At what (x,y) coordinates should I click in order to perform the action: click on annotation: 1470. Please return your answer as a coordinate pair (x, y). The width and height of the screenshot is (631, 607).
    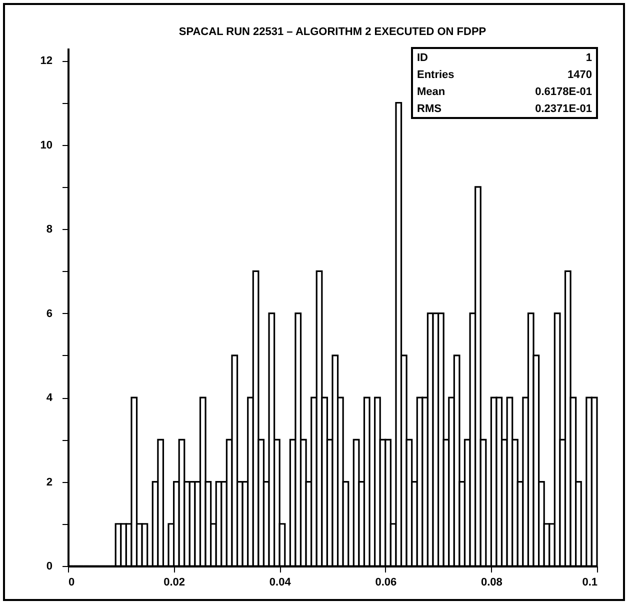
    Looking at the image, I should click on (580, 75).